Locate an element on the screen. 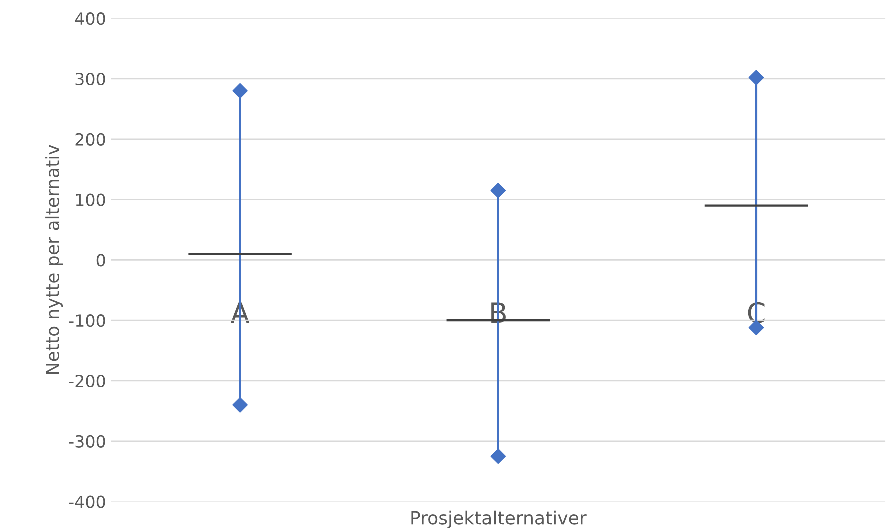  y-tick-label: -200 is located at coordinates (87, 381).